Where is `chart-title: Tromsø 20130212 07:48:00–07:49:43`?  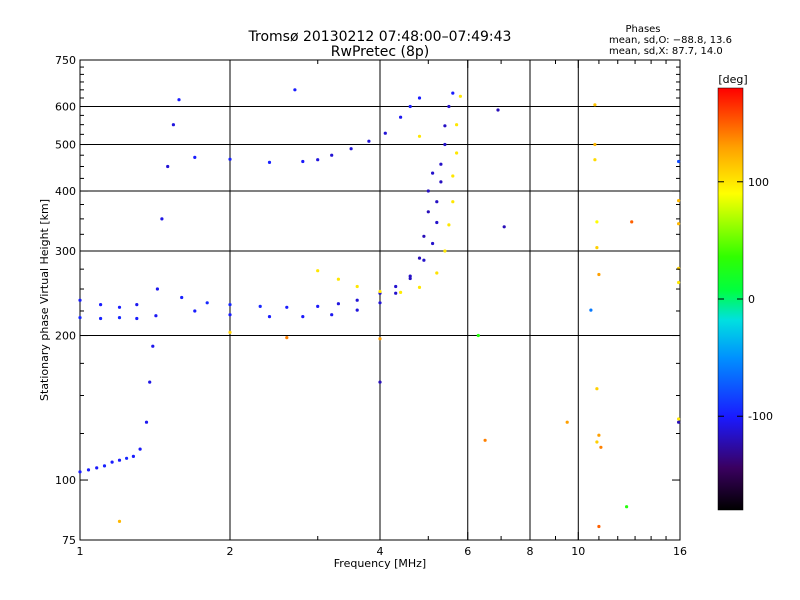
chart-title: Tromsø 20130212 07:48:00–07:49:43 is located at coordinates (380, 37).